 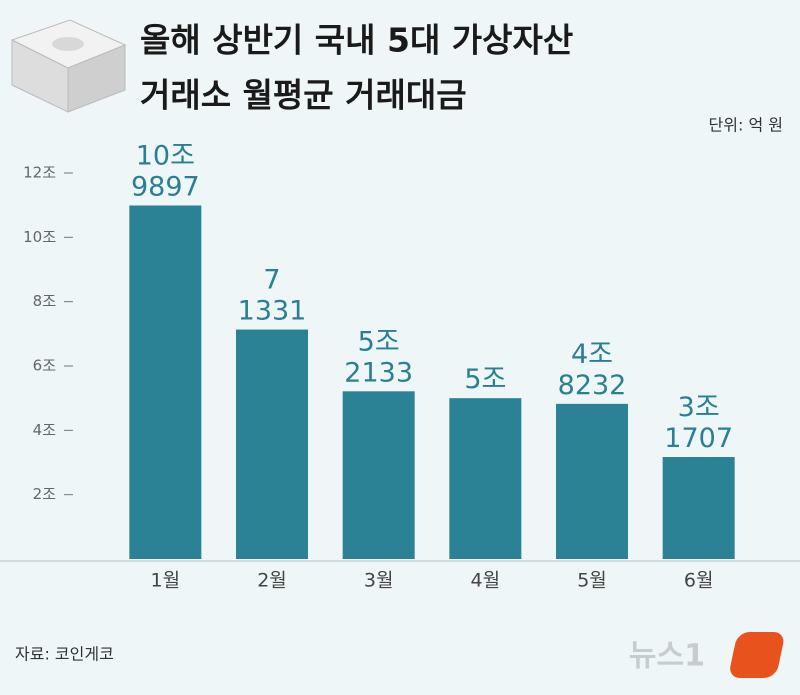 What do you see at coordinates (486, 581) in the screenshot?
I see `x-tick-label: 4월` at bounding box center [486, 581].